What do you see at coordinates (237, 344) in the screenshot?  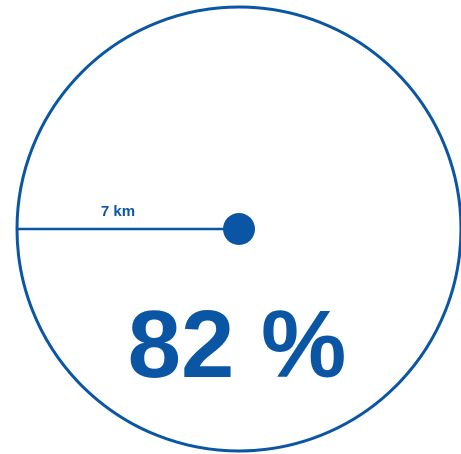 I see `percentage-label: 82 %` at bounding box center [237, 344].